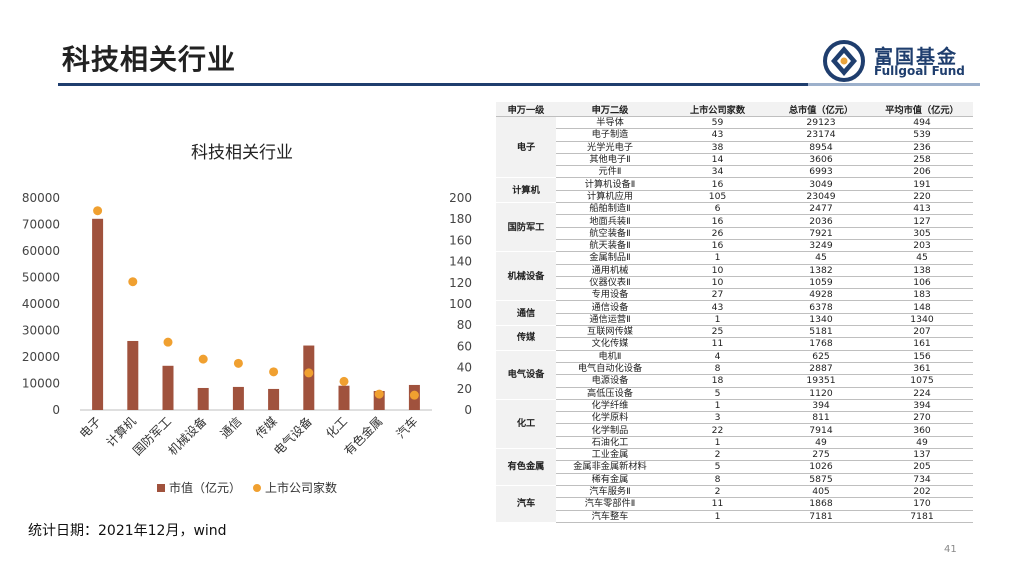 The width and height of the screenshot is (1018, 572). I want to click on table-cell: 14, so click(717, 160).